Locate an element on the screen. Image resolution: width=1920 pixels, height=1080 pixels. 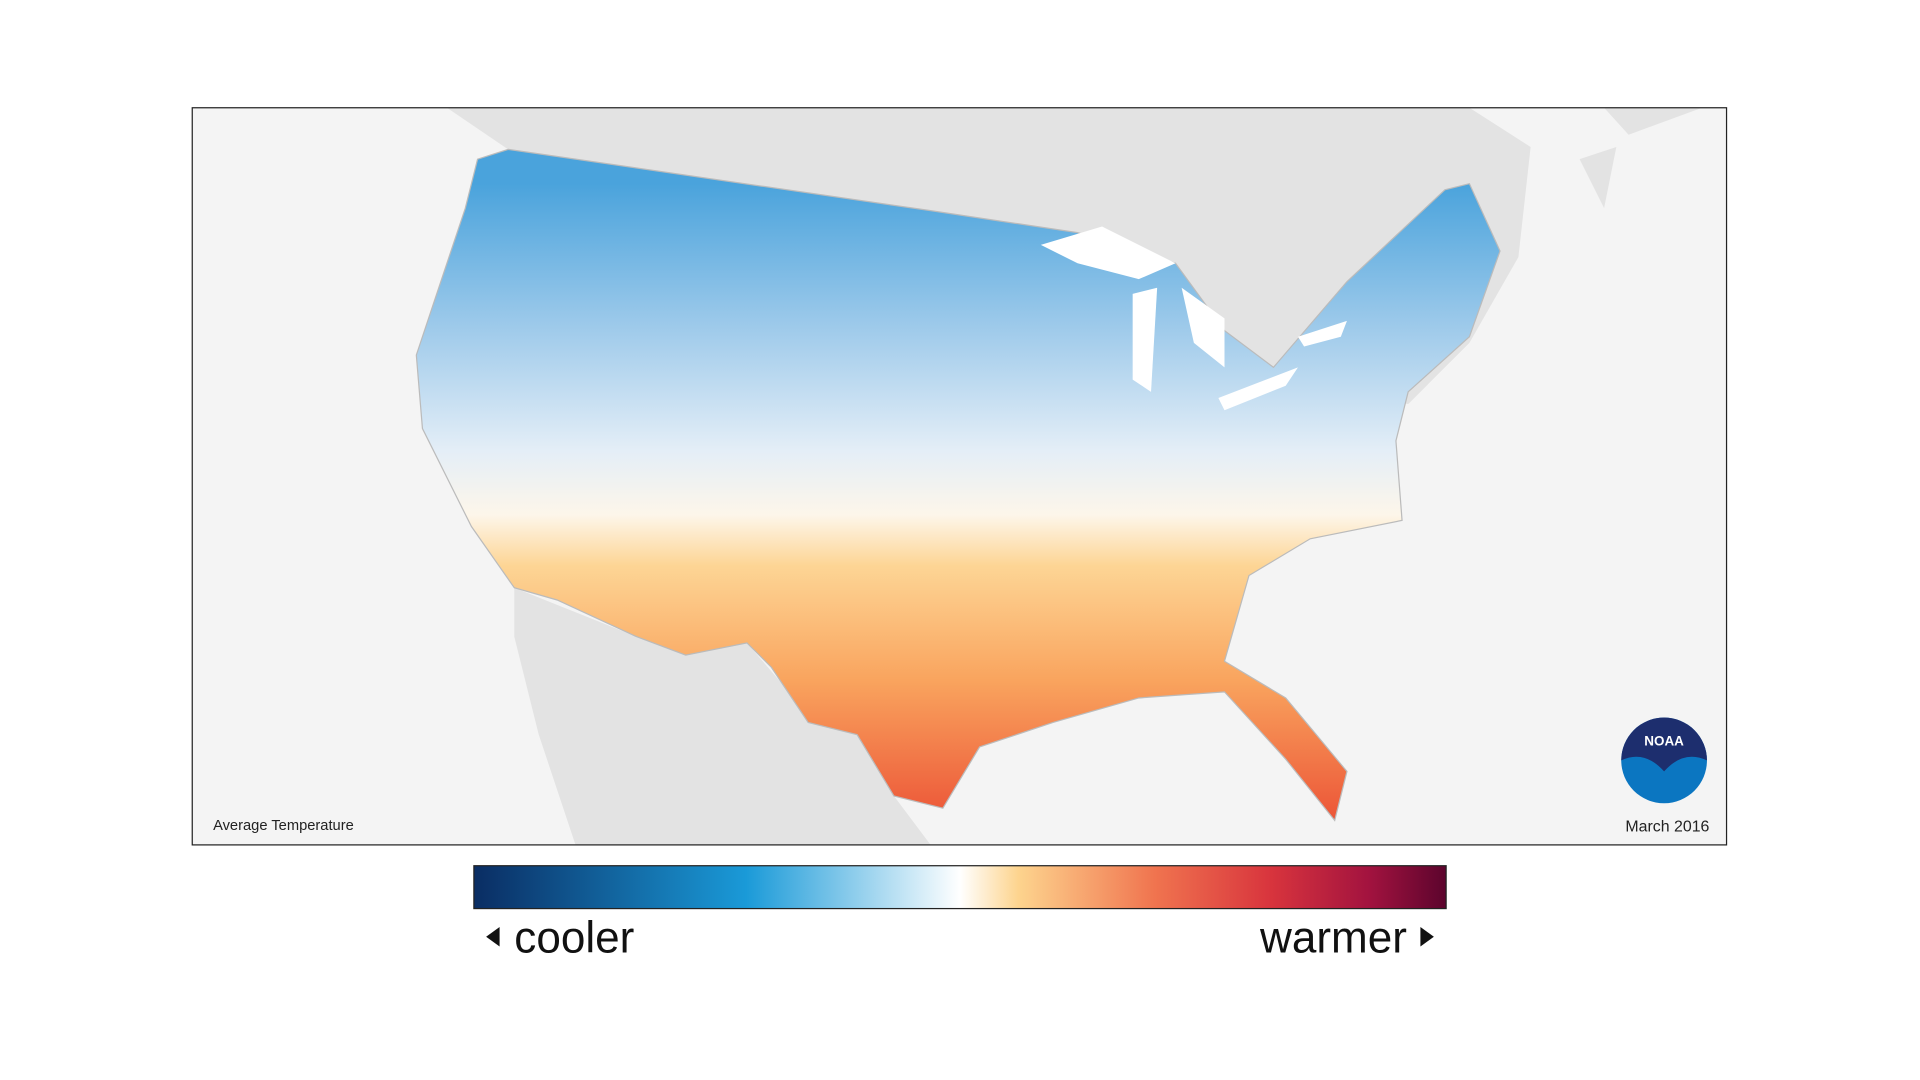
color-scale is located at coordinates (960, 887).